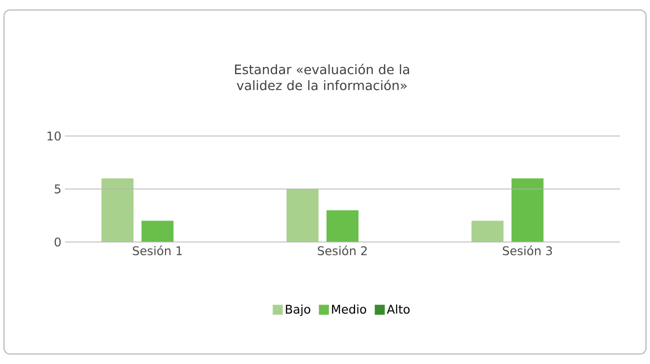  I want to click on y-tick-label: 5, so click(57, 189).